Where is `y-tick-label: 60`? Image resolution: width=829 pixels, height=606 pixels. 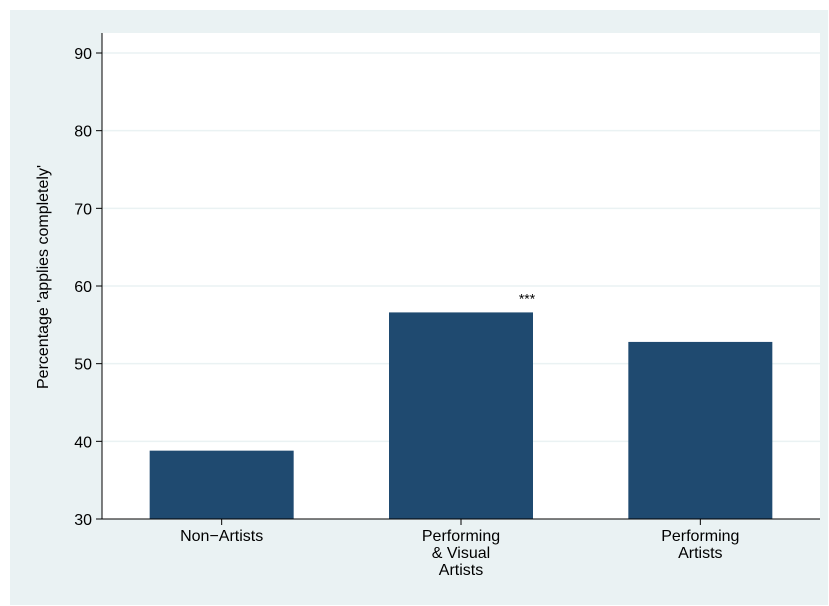 y-tick-label: 60 is located at coordinates (83, 287).